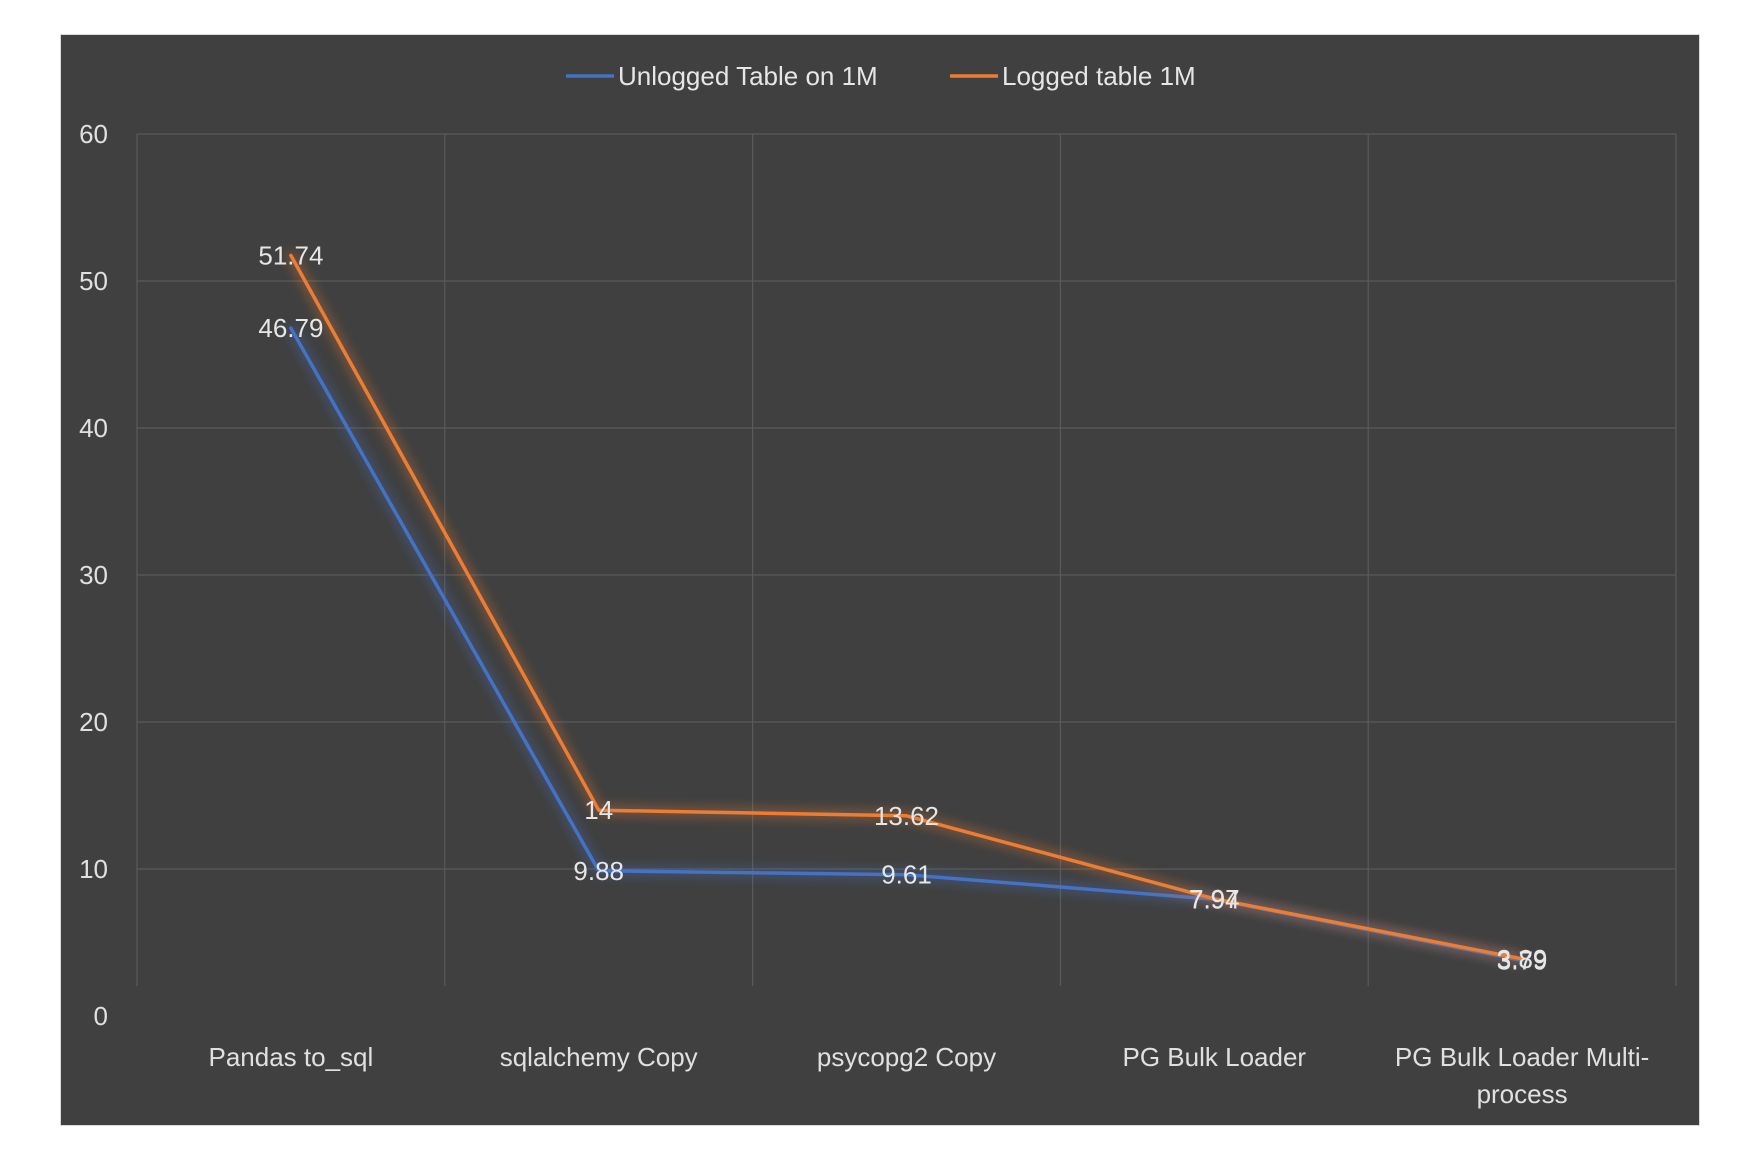 The image size is (1738, 1168). What do you see at coordinates (93, 722) in the screenshot?
I see `y-tick-label: 20` at bounding box center [93, 722].